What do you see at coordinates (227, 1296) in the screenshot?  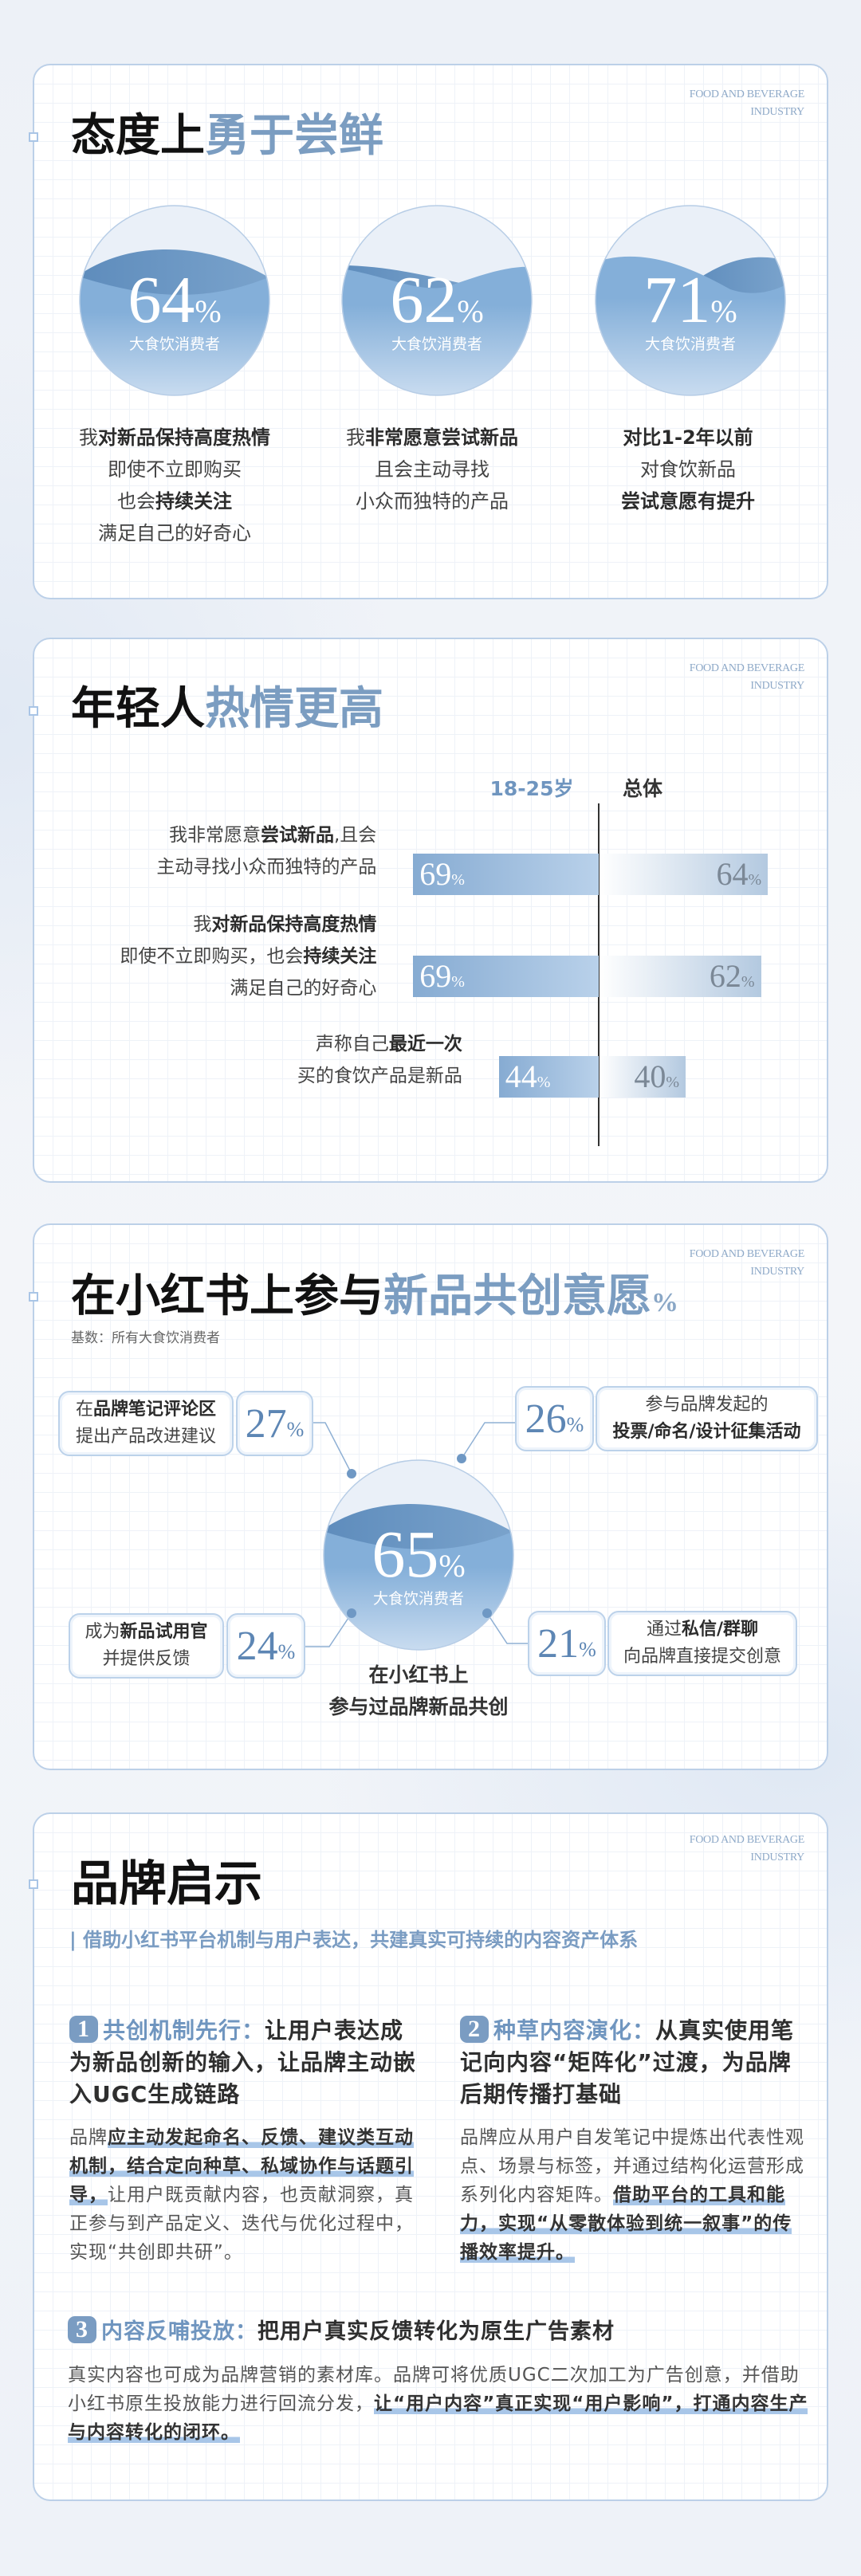 I see `title-dark: 在小红书上参与` at bounding box center [227, 1296].